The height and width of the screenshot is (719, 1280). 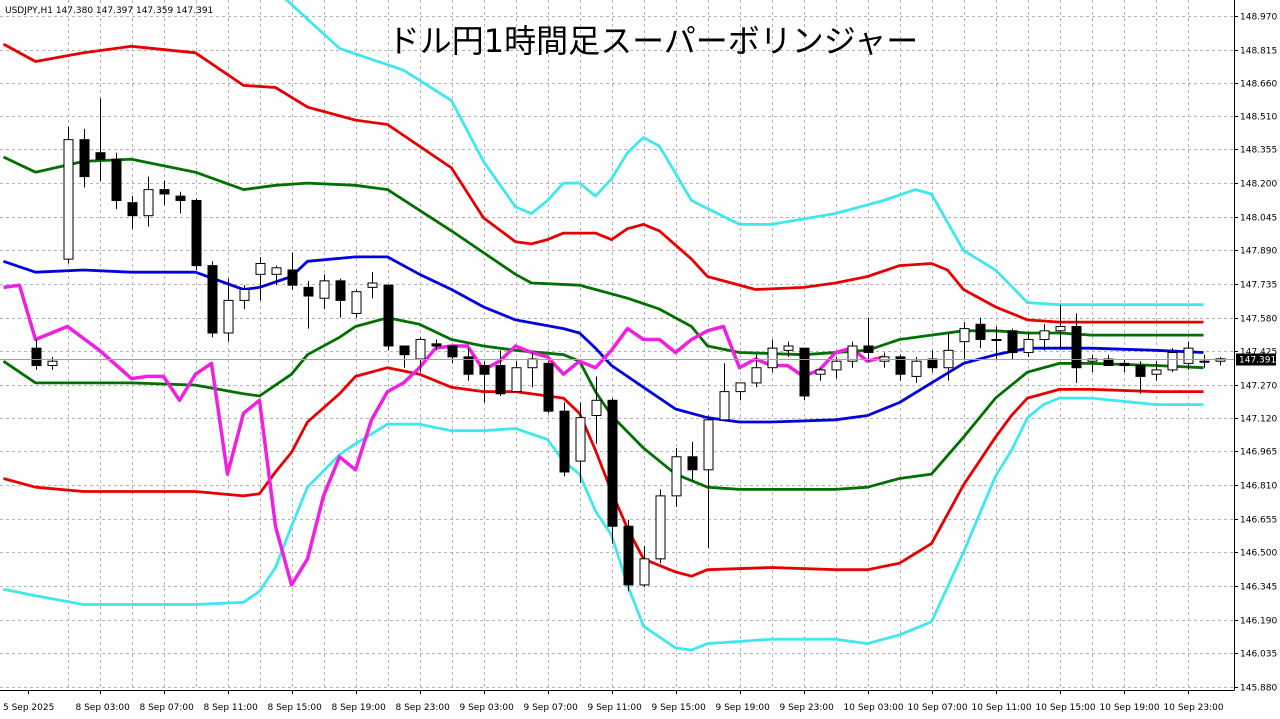 What do you see at coordinates (807, 708) in the screenshot?
I see `x-tick-label: 9 Sep 23:00` at bounding box center [807, 708].